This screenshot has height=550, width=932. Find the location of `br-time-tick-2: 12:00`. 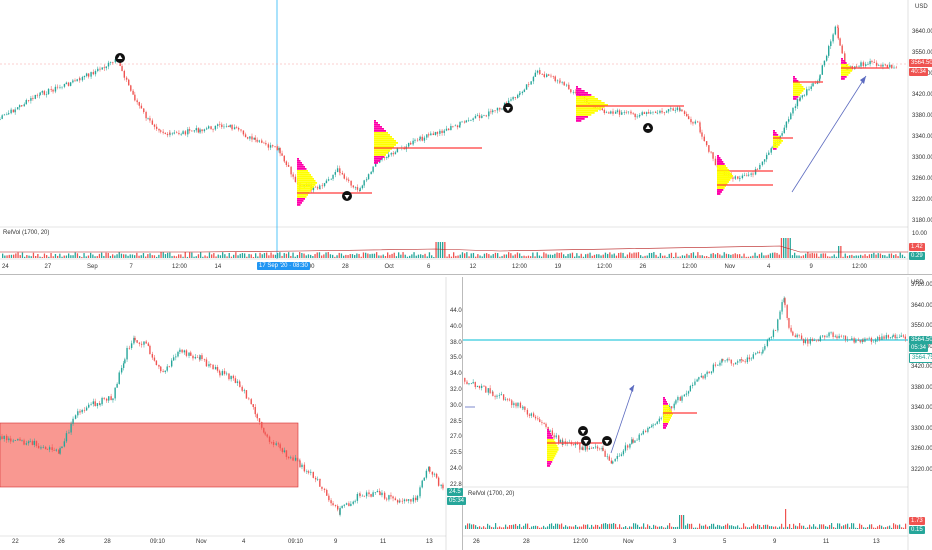

br-time-tick-2: 12:00 is located at coordinates (581, 542).